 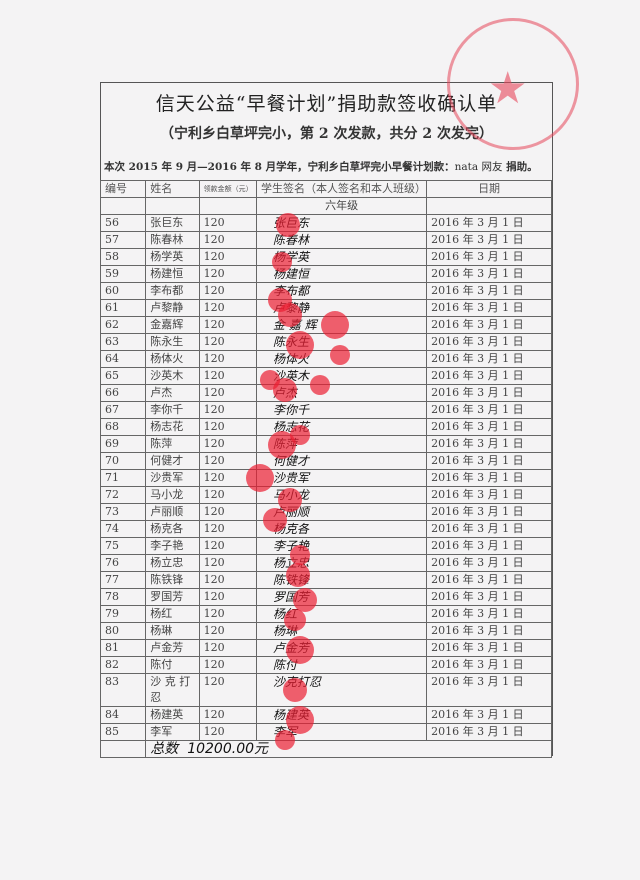 What do you see at coordinates (123, 461) in the screenshot?
I see `row-number: 70` at bounding box center [123, 461].